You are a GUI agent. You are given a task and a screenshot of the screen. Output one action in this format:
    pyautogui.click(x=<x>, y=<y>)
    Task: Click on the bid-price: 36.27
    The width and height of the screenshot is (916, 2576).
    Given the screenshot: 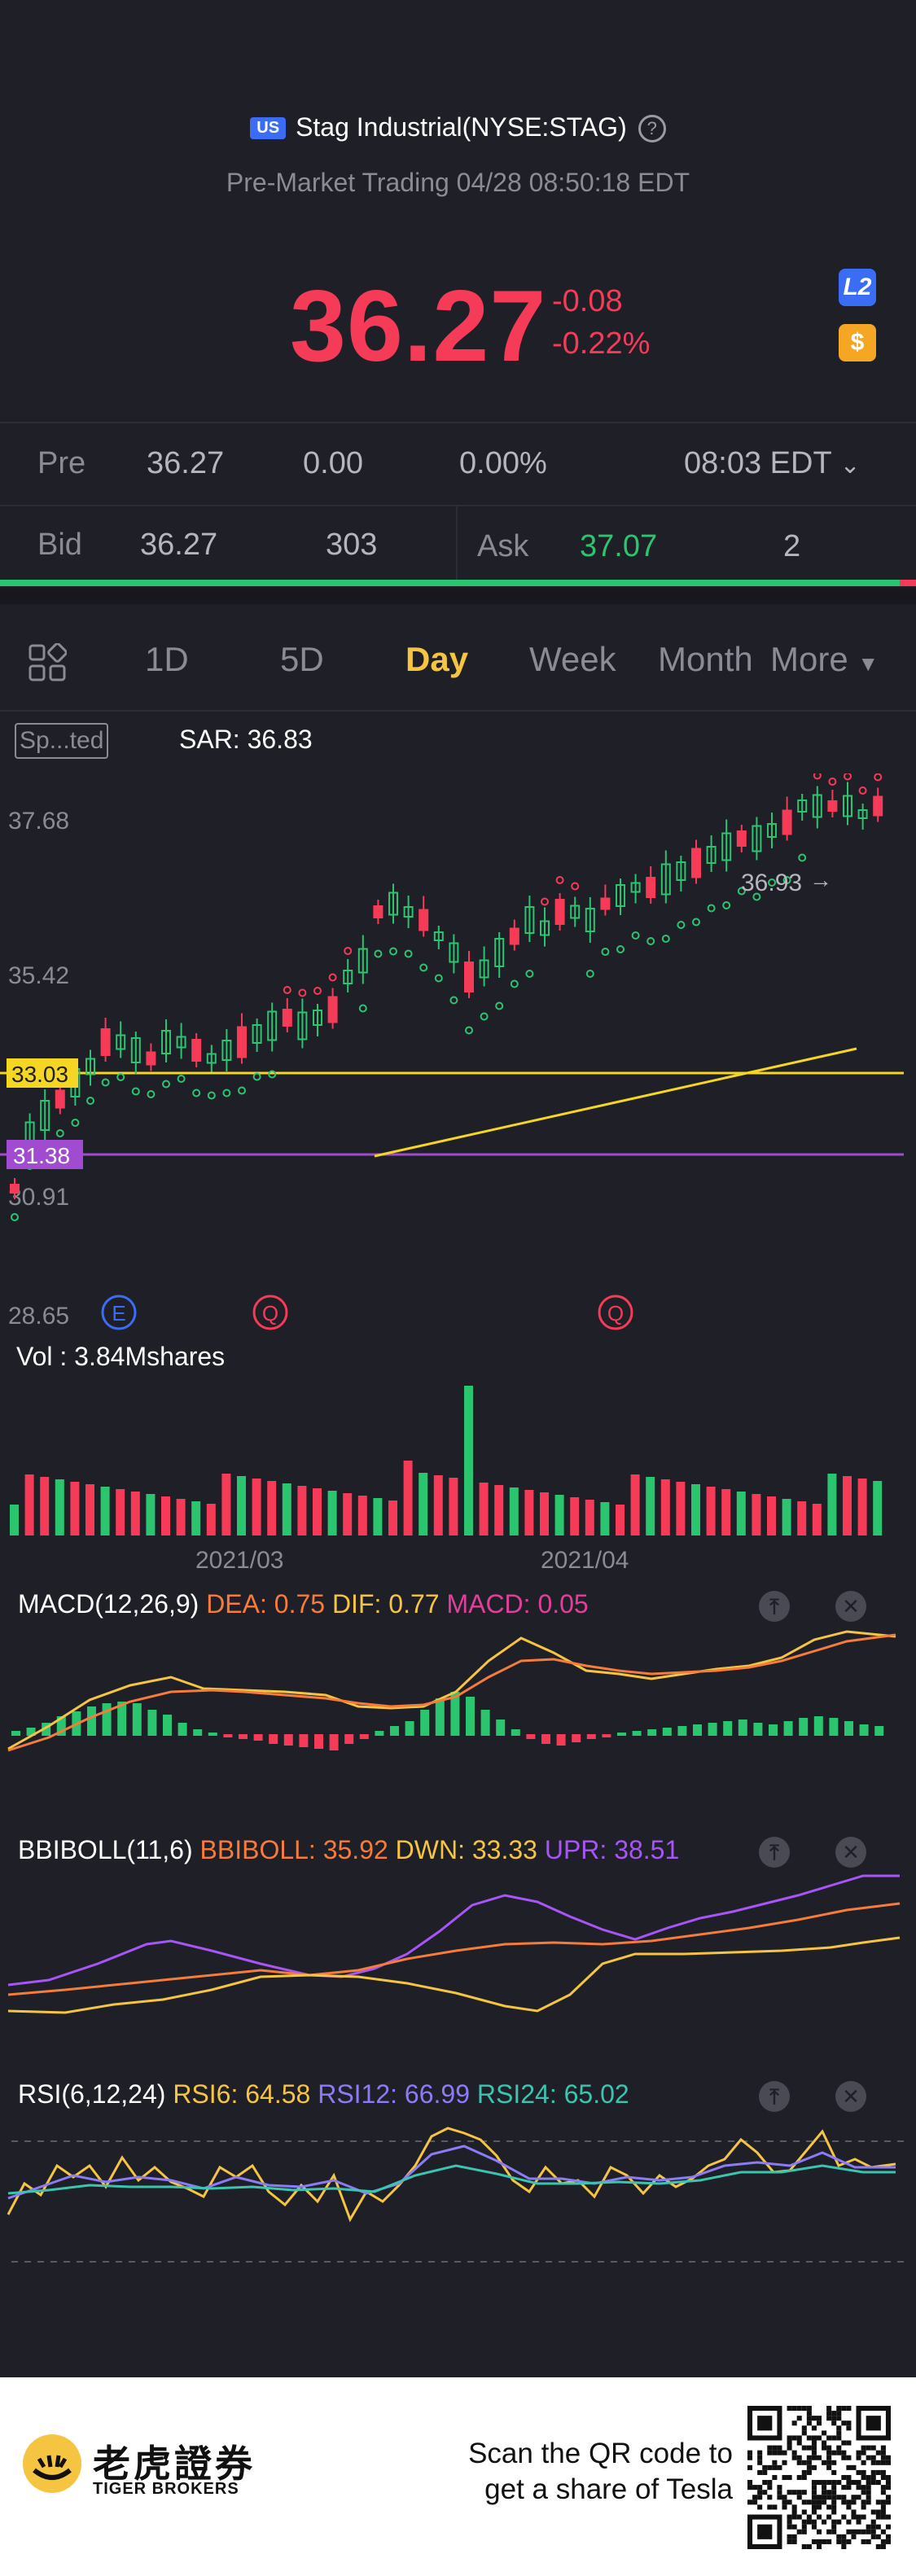 What is the action you would take?
    pyautogui.click(x=179, y=545)
    